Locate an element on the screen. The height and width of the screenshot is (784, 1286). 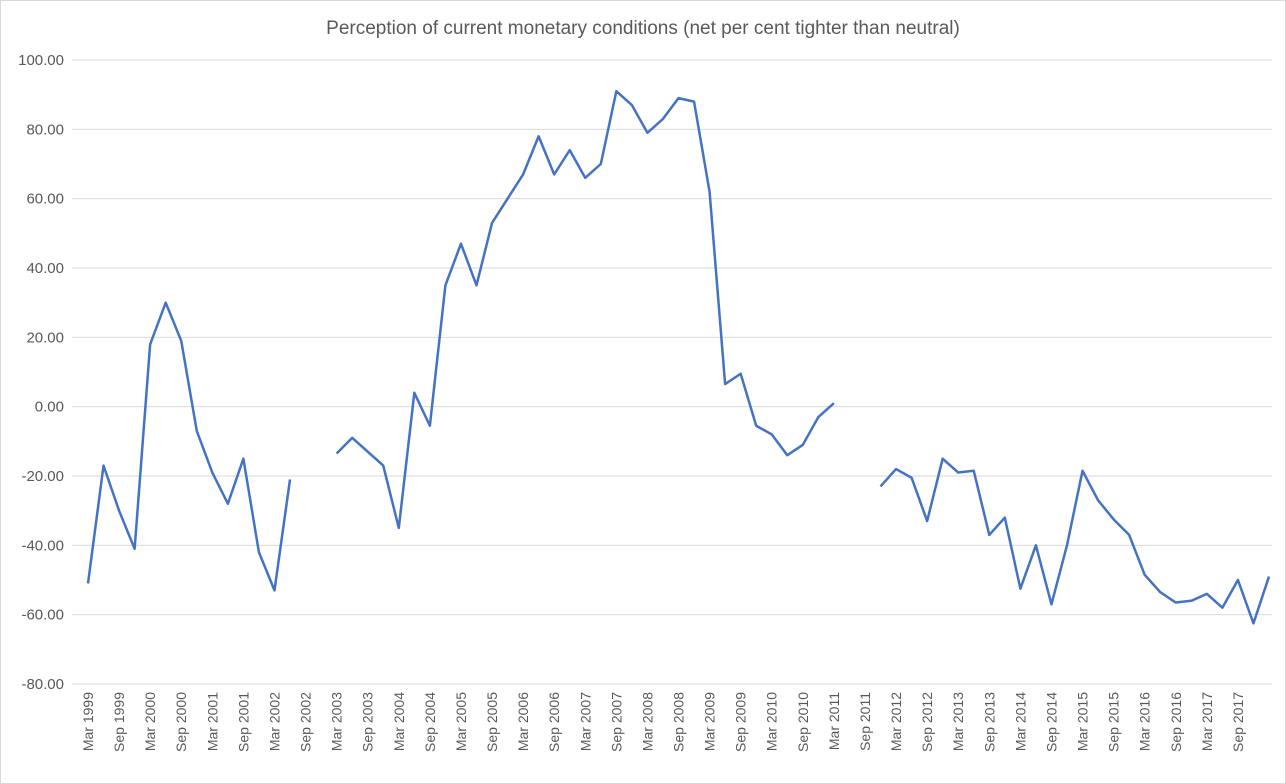
x-tick-label: Mar 2009 is located at coordinates (710, 721).